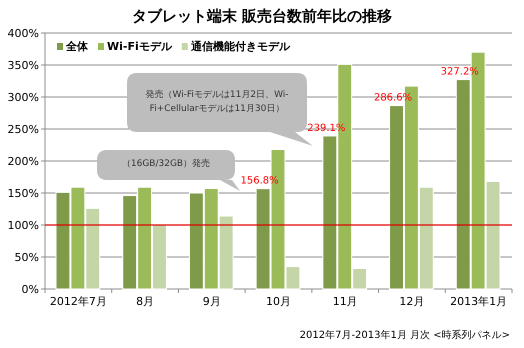  What do you see at coordinates (405, 335) in the screenshot?
I see `text: 2012年7月-2013年1月 月次 <時系列パネル>` at bounding box center [405, 335].